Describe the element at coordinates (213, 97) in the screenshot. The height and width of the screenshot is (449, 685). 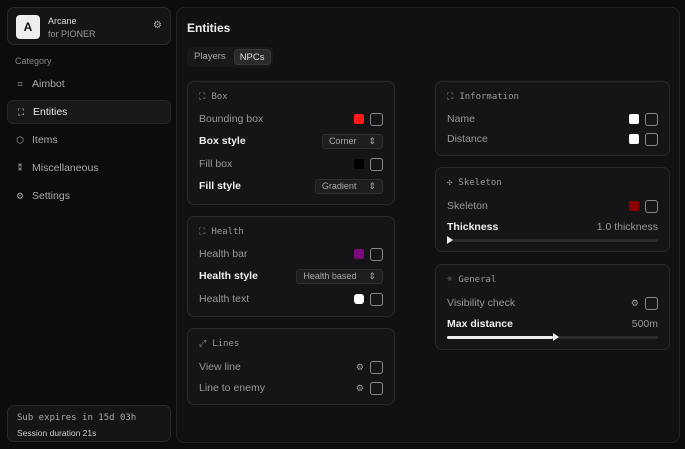
I see `card-header: ⛶ Box` at that location.